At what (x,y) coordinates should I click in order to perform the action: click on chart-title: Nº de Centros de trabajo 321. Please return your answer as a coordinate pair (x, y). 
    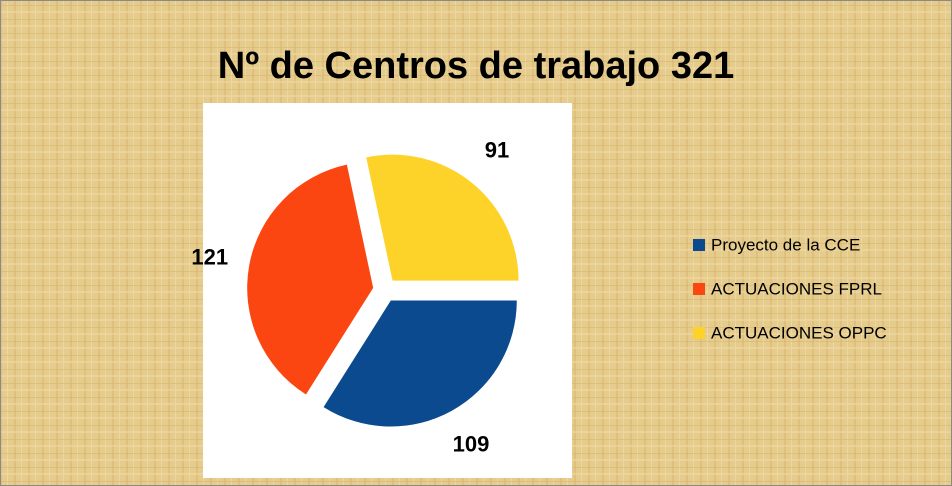
    Looking at the image, I should click on (476, 66).